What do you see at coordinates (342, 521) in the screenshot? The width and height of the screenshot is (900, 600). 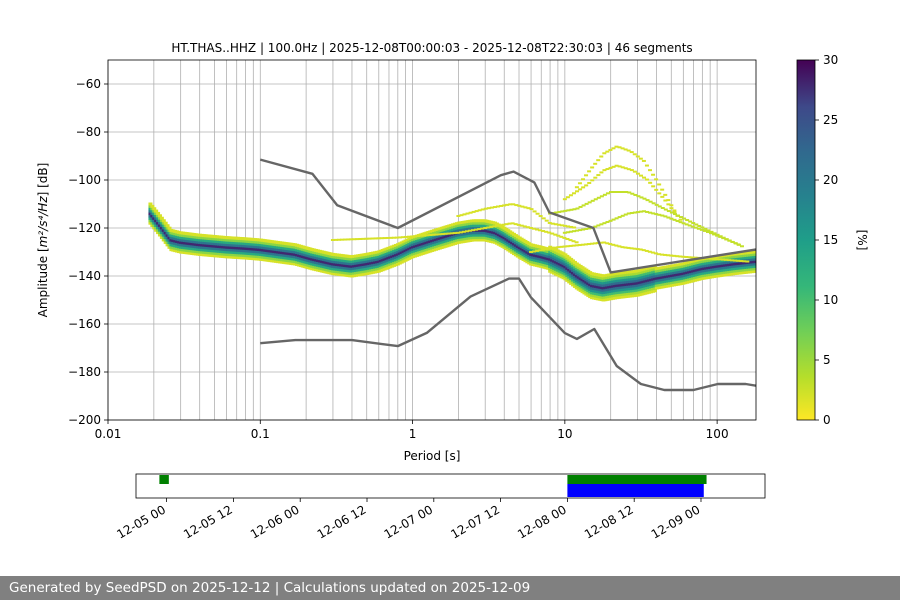 I see `timeline-tick-label: 12-06 12` at bounding box center [342, 521].